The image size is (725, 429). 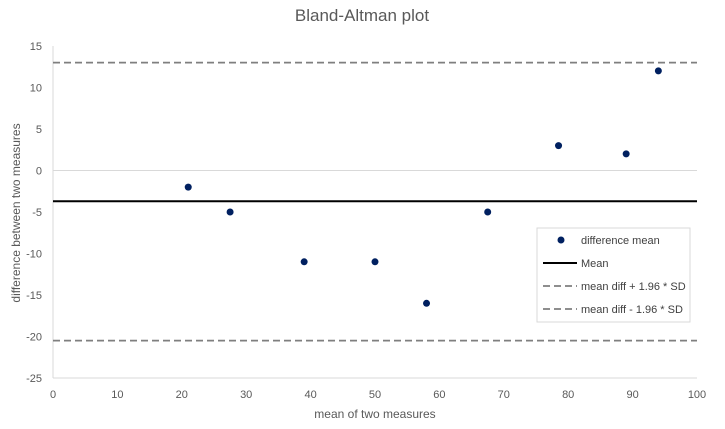 I want to click on x-tick-label: 70, so click(x=504, y=395).